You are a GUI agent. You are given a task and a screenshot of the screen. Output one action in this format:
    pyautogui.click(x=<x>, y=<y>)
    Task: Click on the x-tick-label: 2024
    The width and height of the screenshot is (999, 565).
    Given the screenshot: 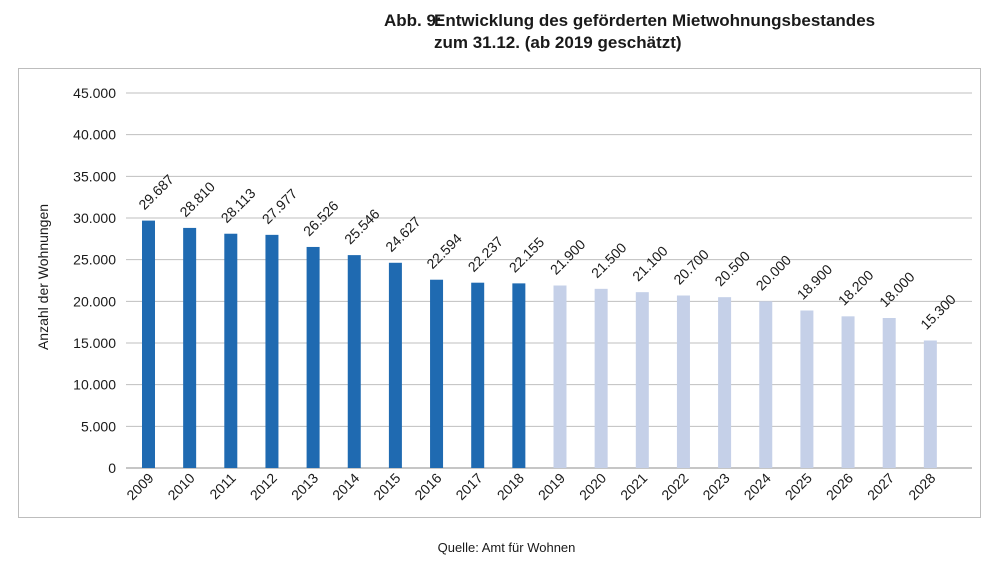 What is the action you would take?
    pyautogui.click(x=757, y=486)
    